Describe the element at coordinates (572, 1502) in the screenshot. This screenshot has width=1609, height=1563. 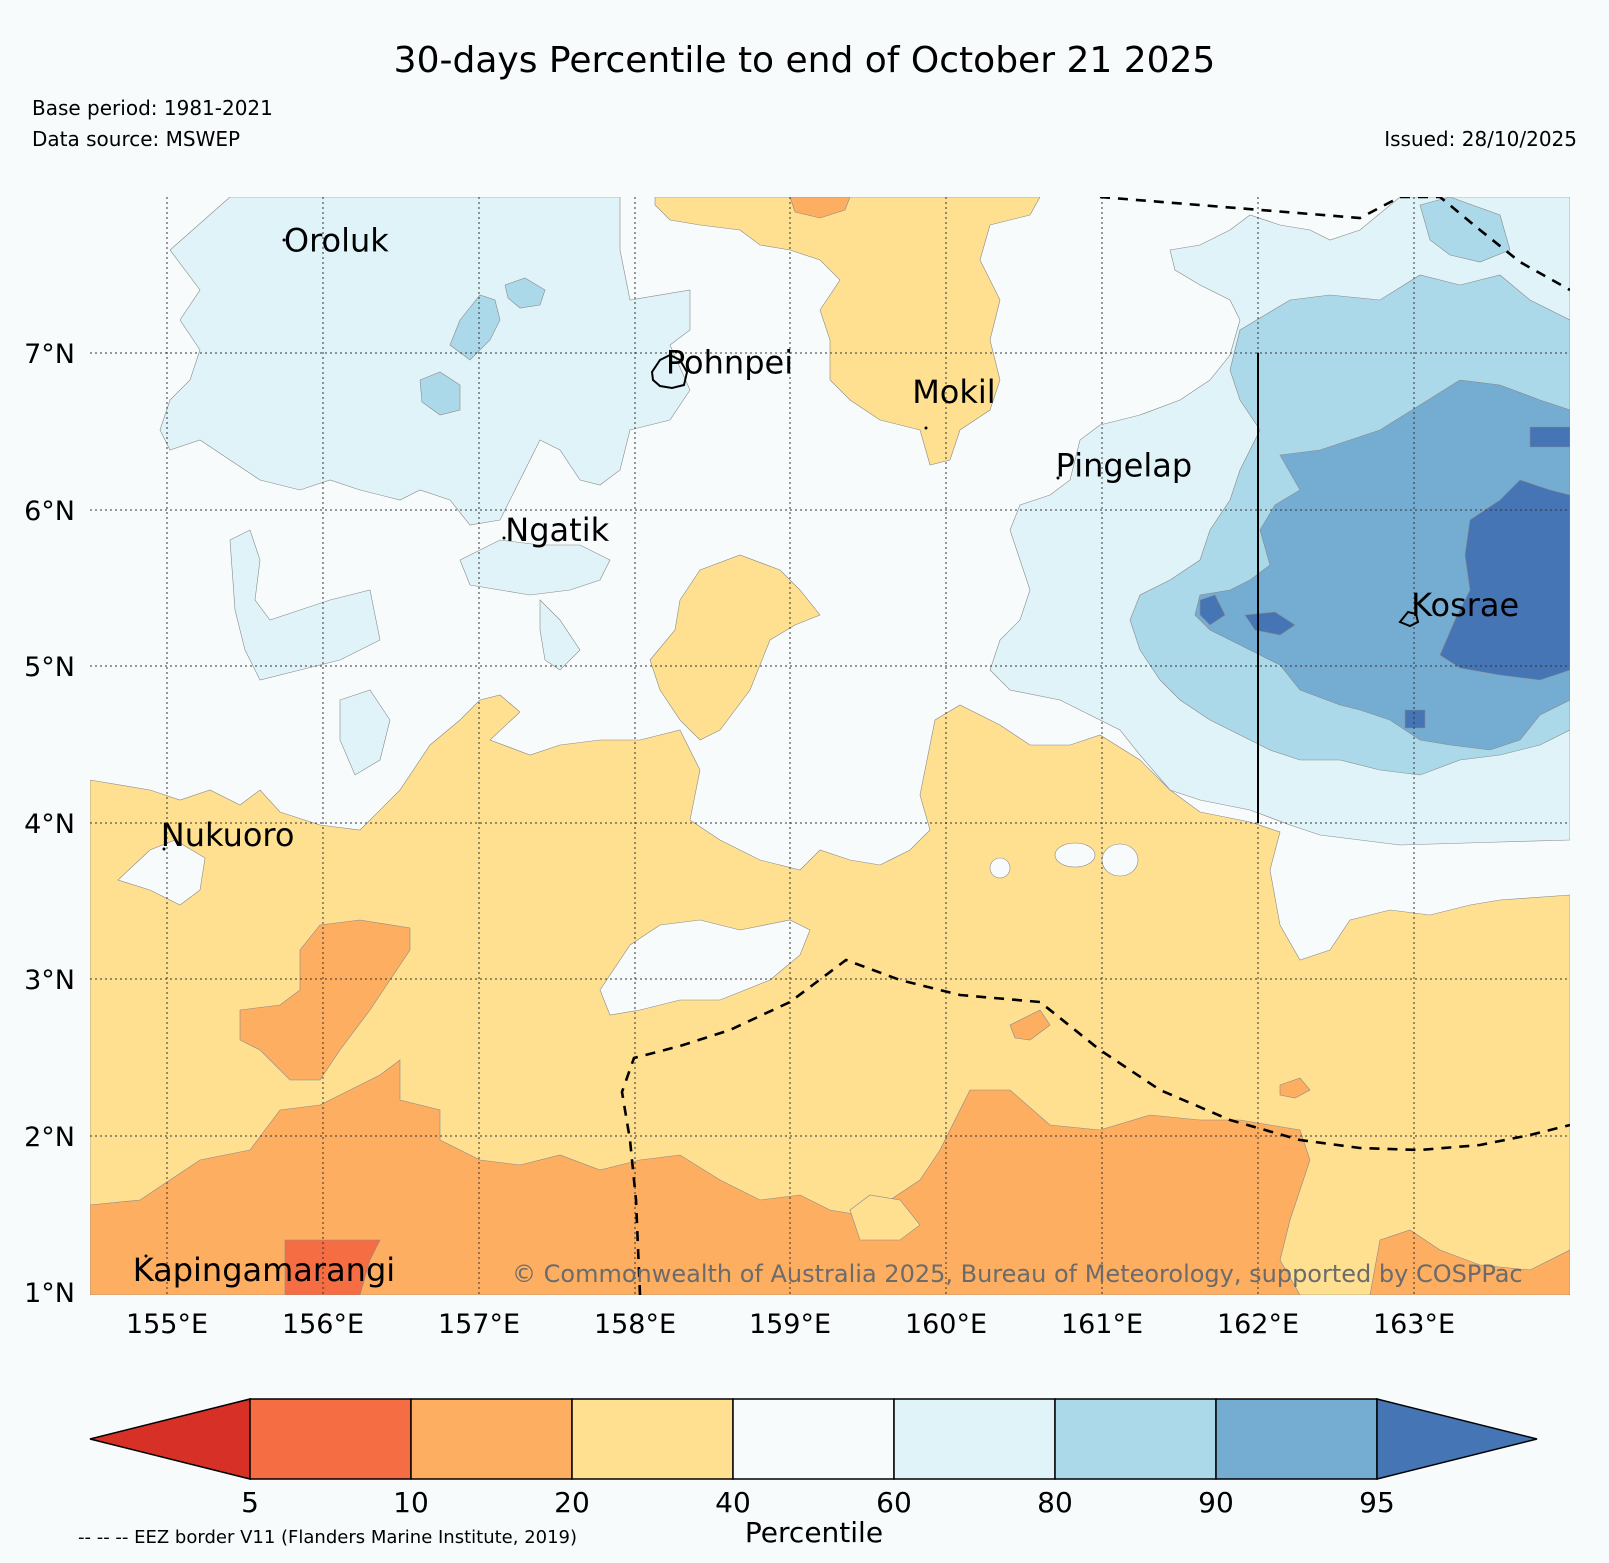
I see `colorbar-tick: 20` at that location.